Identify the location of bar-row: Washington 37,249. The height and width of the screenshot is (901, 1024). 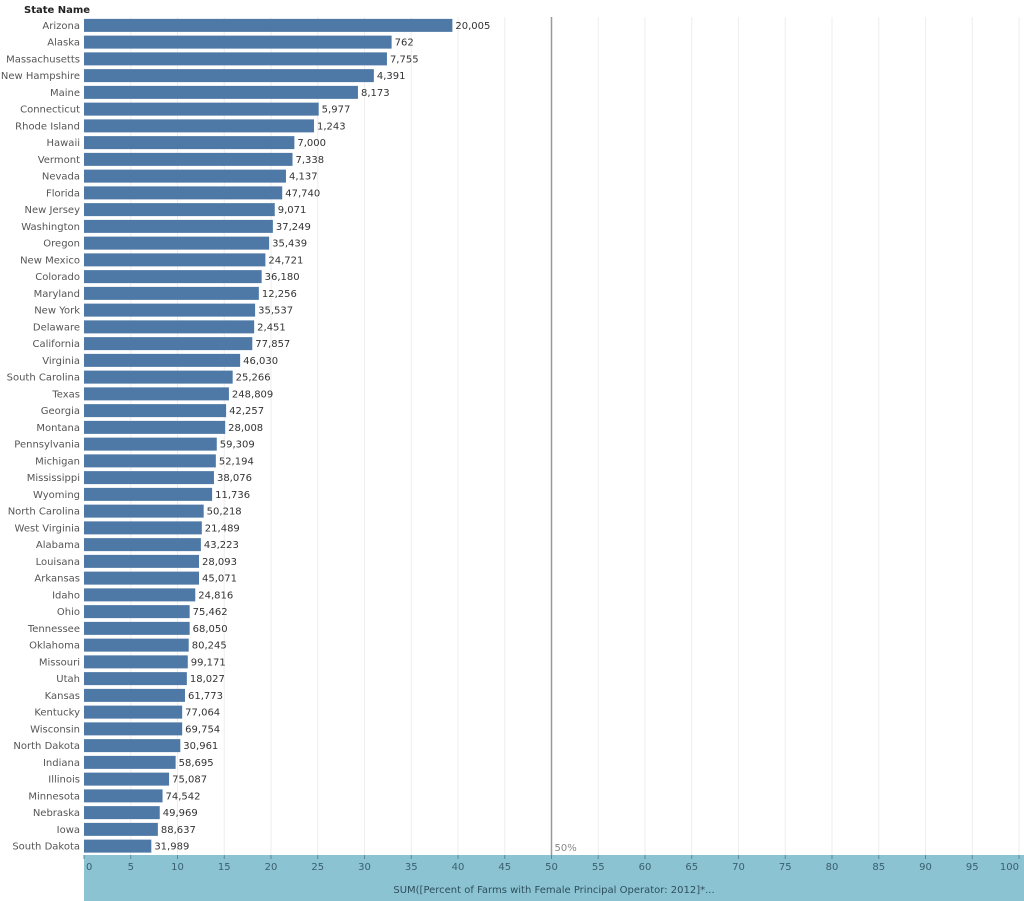
(166, 226).